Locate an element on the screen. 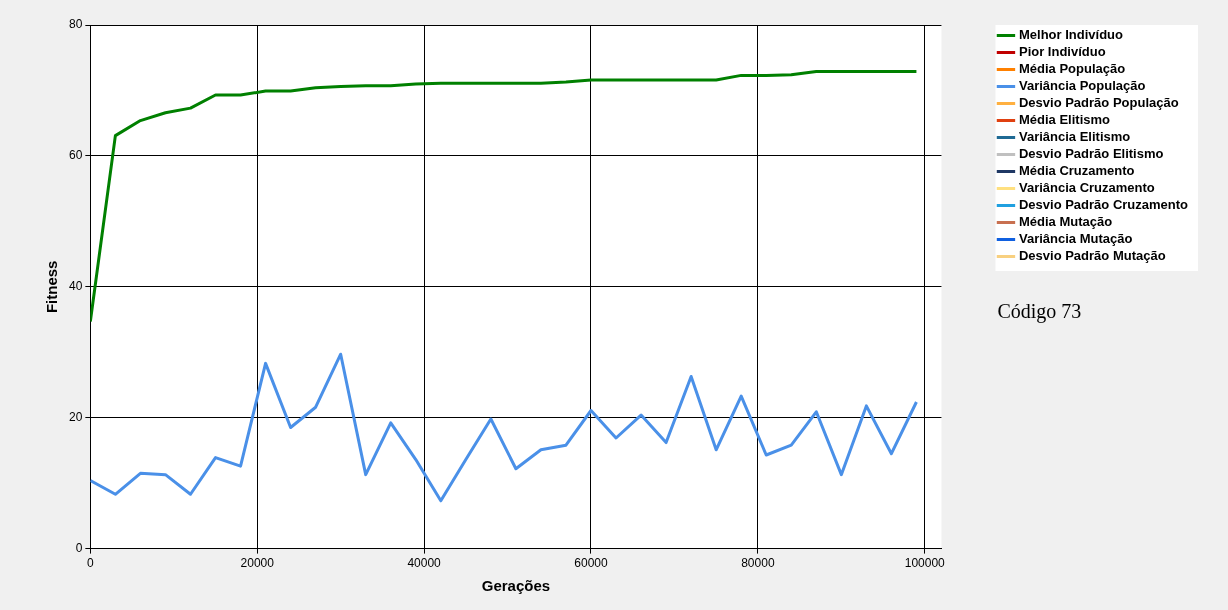 Image resolution: width=1228 pixels, height=610 pixels. legend-label: Média População is located at coordinates (1072, 69).